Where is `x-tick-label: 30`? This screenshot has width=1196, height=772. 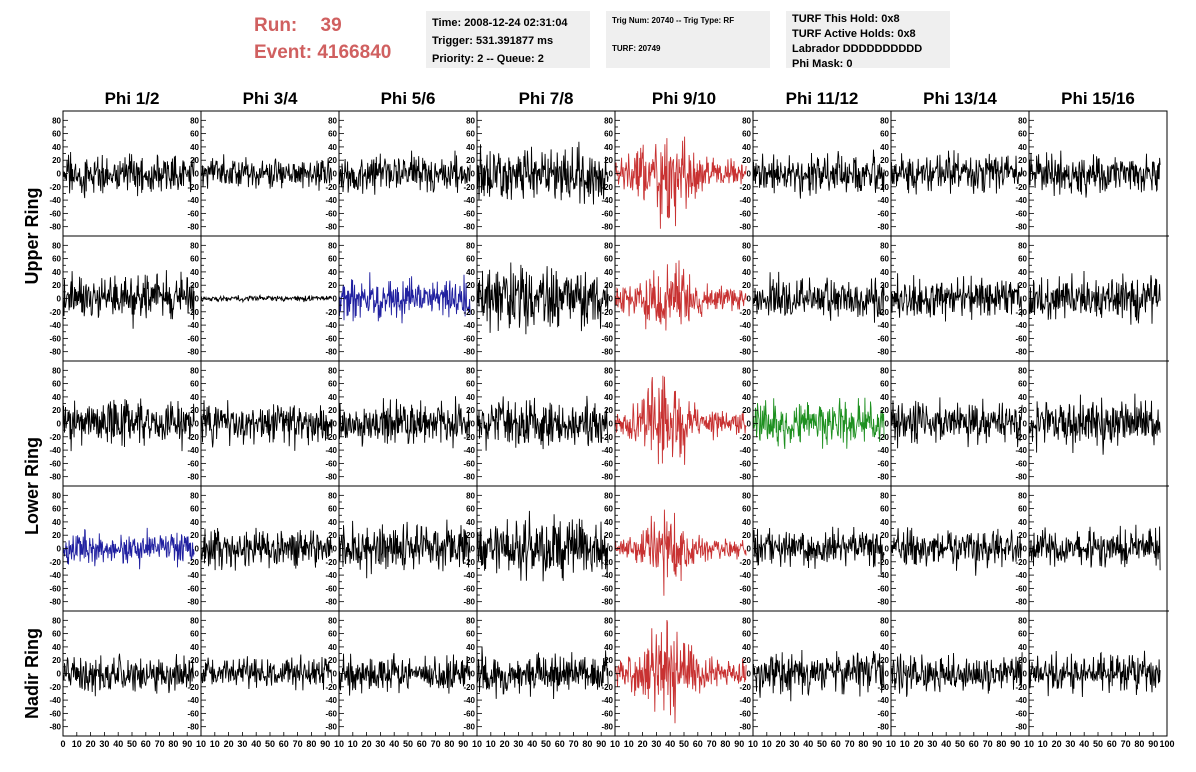
x-tick-label: 30 is located at coordinates (242, 744).